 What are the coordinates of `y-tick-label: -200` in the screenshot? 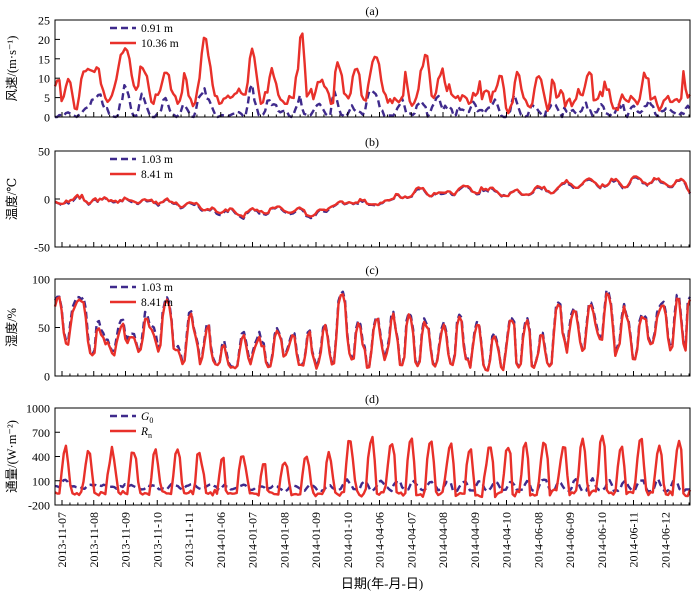 It's located at (39, 506).